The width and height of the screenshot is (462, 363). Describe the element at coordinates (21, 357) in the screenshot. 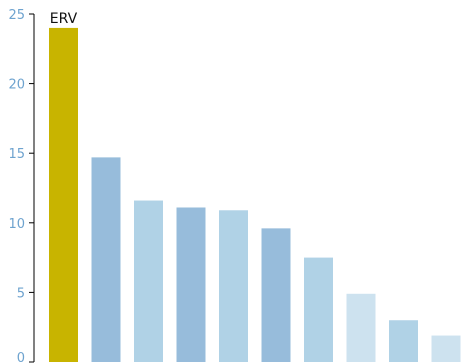

I see `y-tick-label: 0` at that location.